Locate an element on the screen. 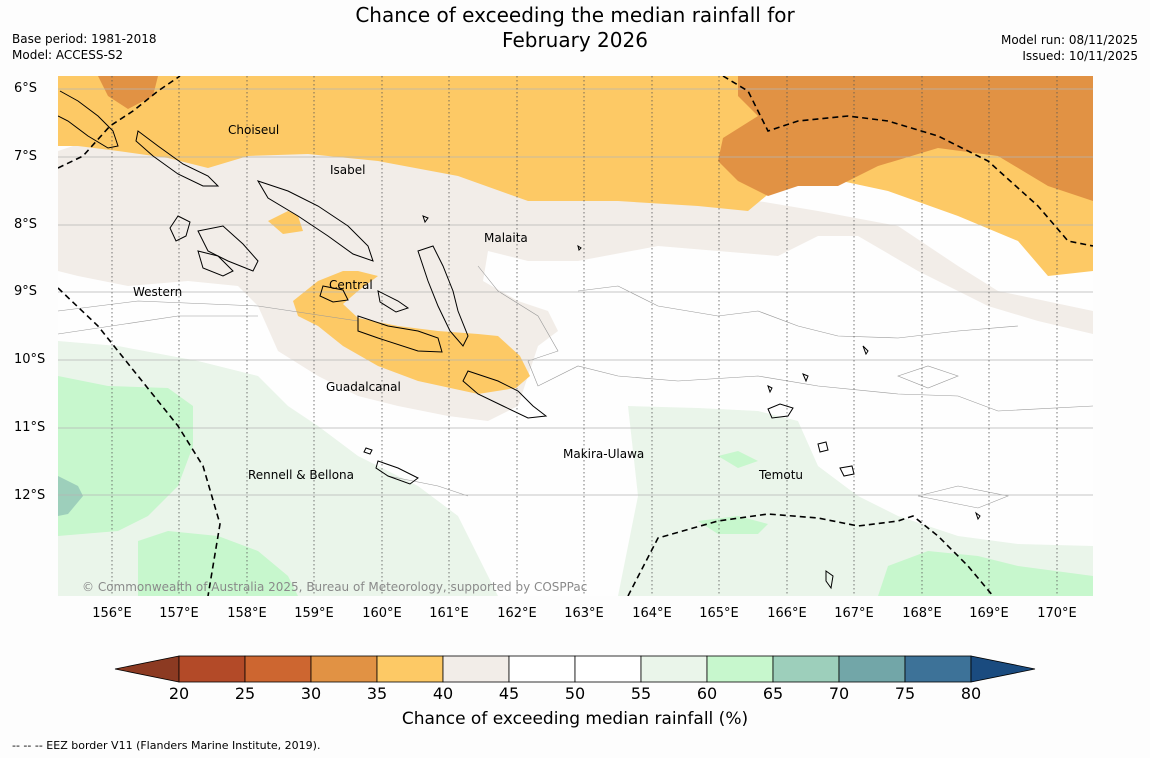 The image size is (1150, 758). lon-label-156e: 156°E is located at coordinates (112, 613).